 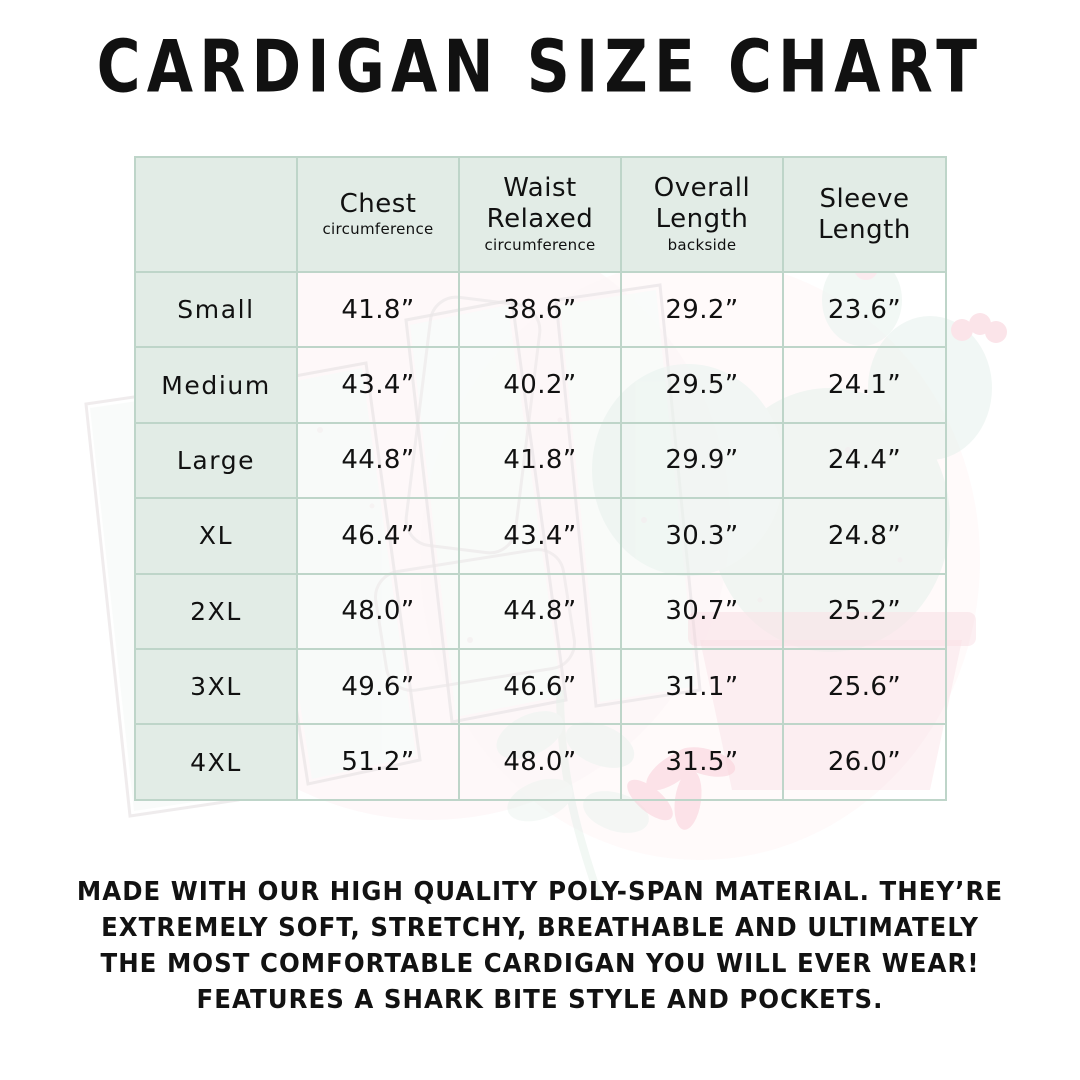 I want to click on table-row: Small 41.8” 38.6” 29.2” 23.6”, so click(x=540, y=309).